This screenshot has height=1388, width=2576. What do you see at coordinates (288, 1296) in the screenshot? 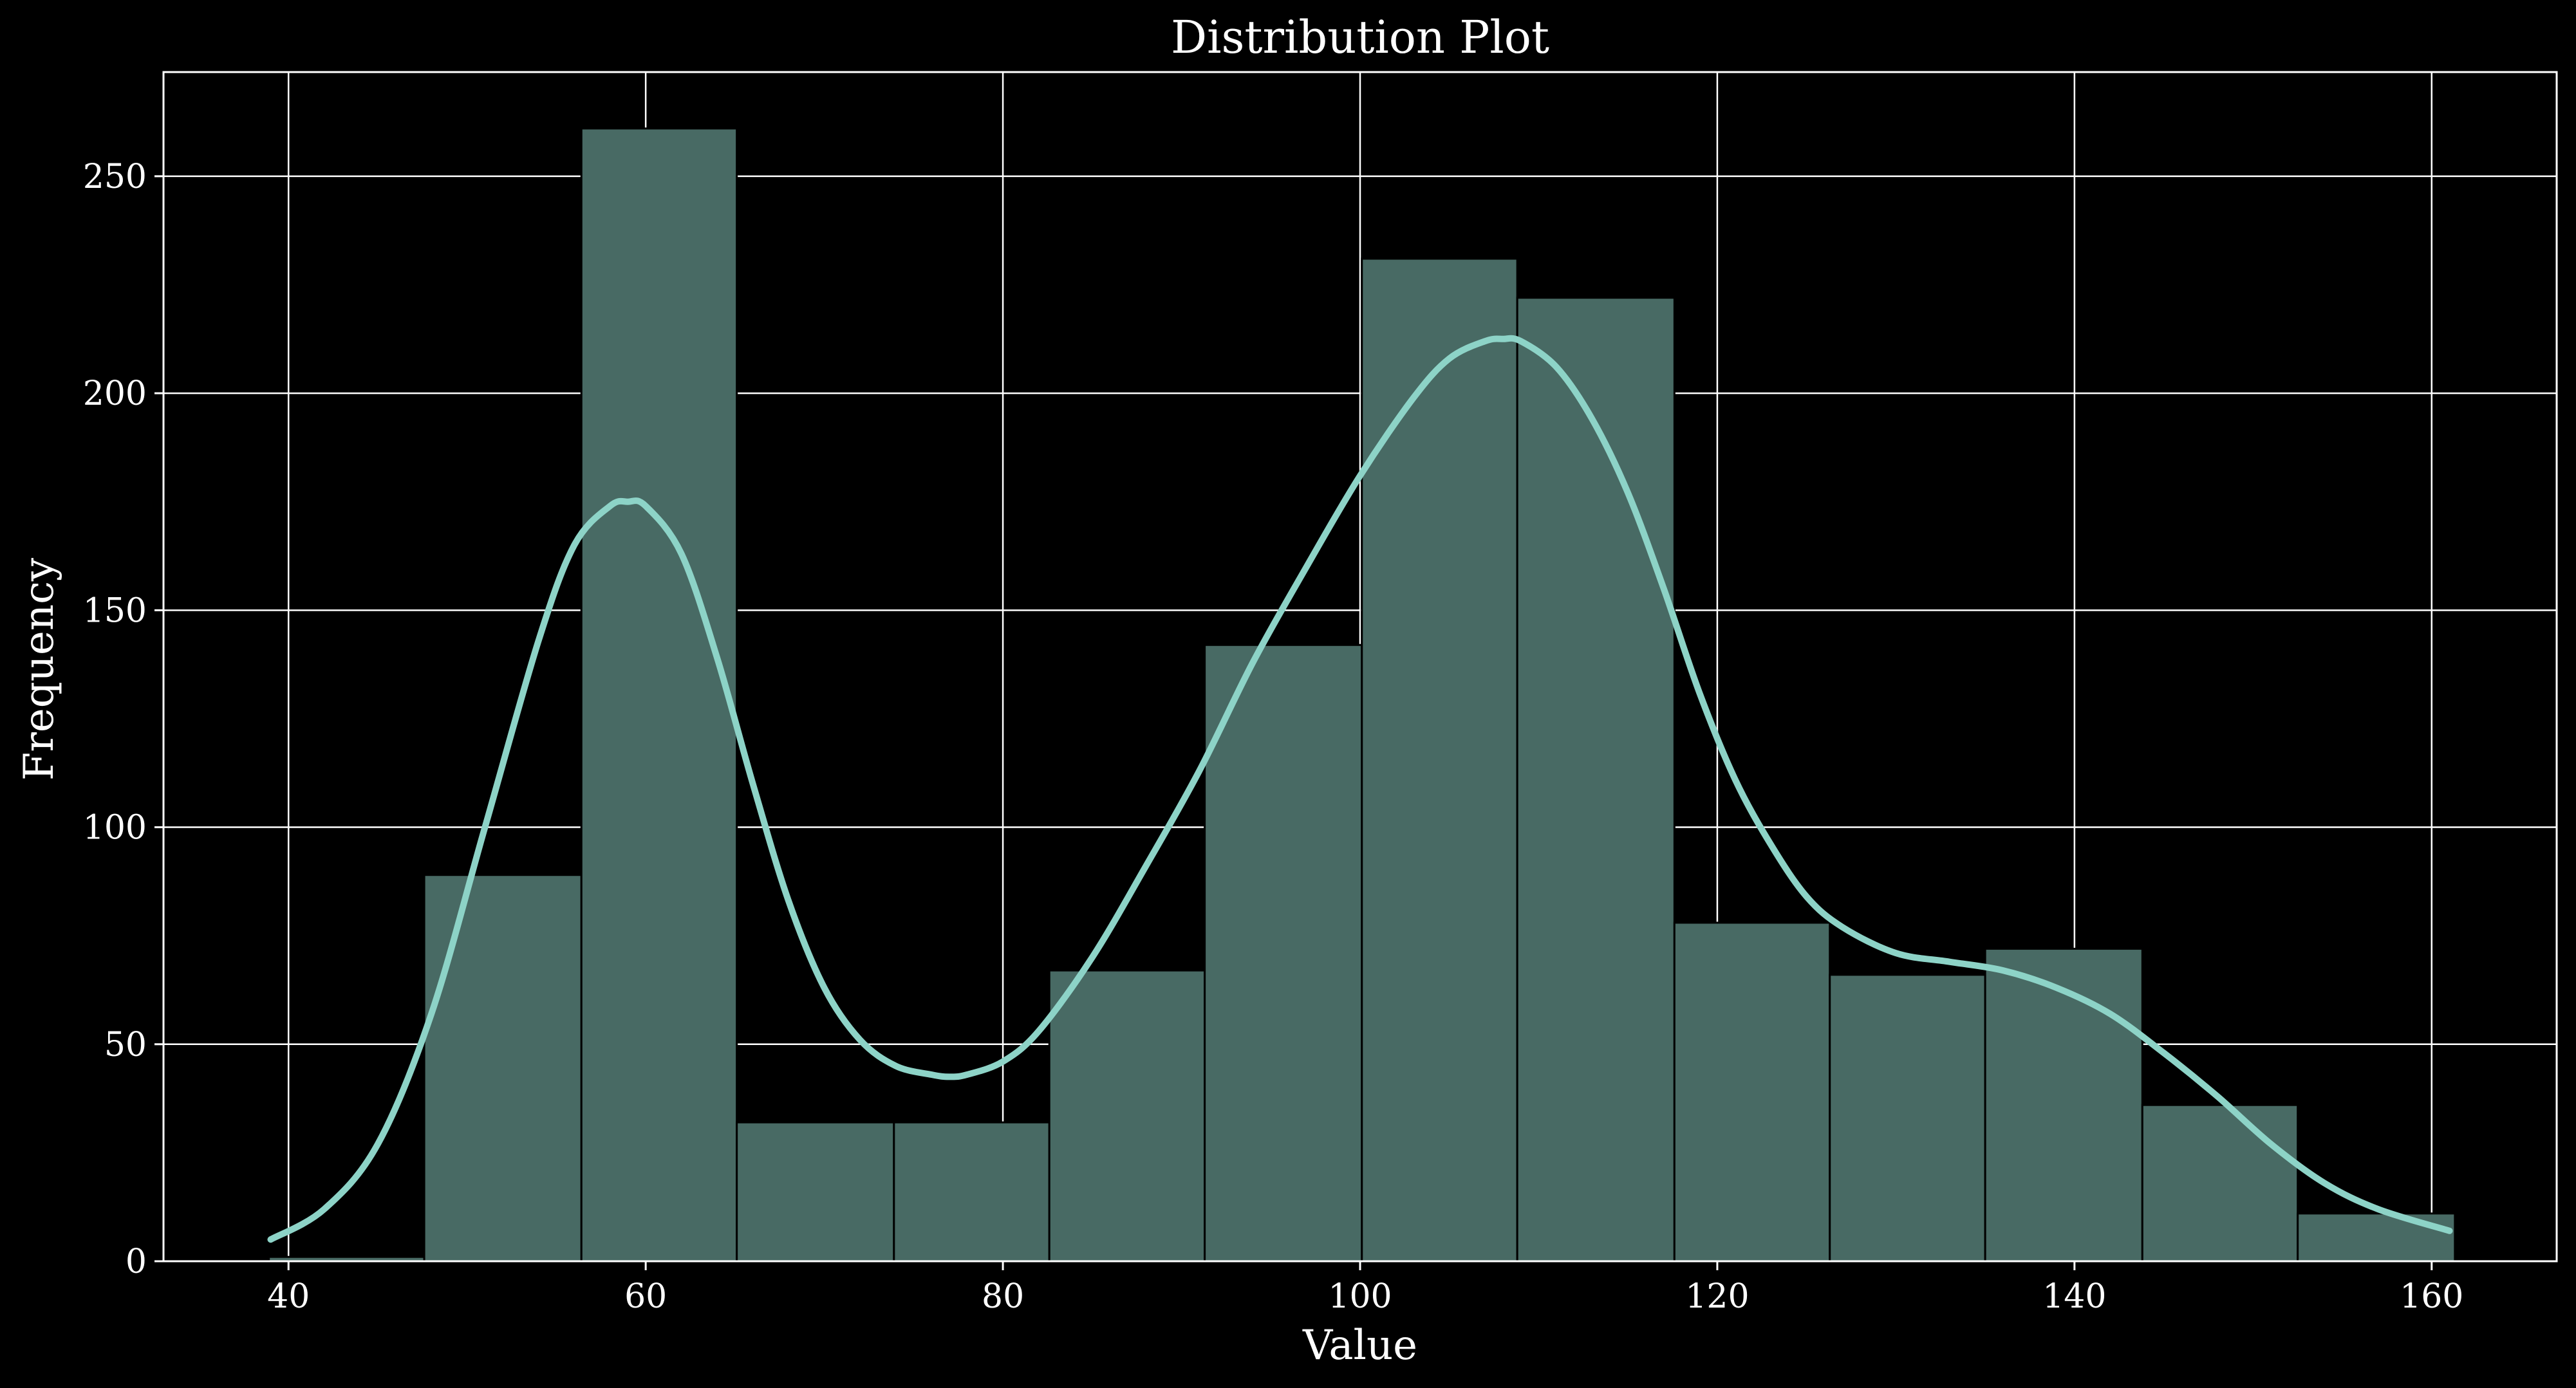
I see `x-tick-label: 40` at bounding box center [288, 1296].